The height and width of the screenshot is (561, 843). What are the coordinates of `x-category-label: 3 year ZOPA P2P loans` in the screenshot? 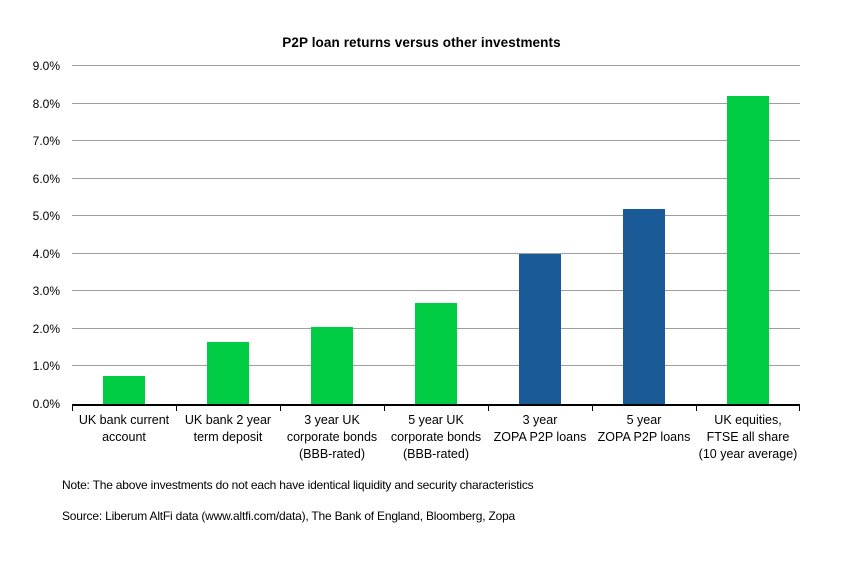 It's located at (540, 428).